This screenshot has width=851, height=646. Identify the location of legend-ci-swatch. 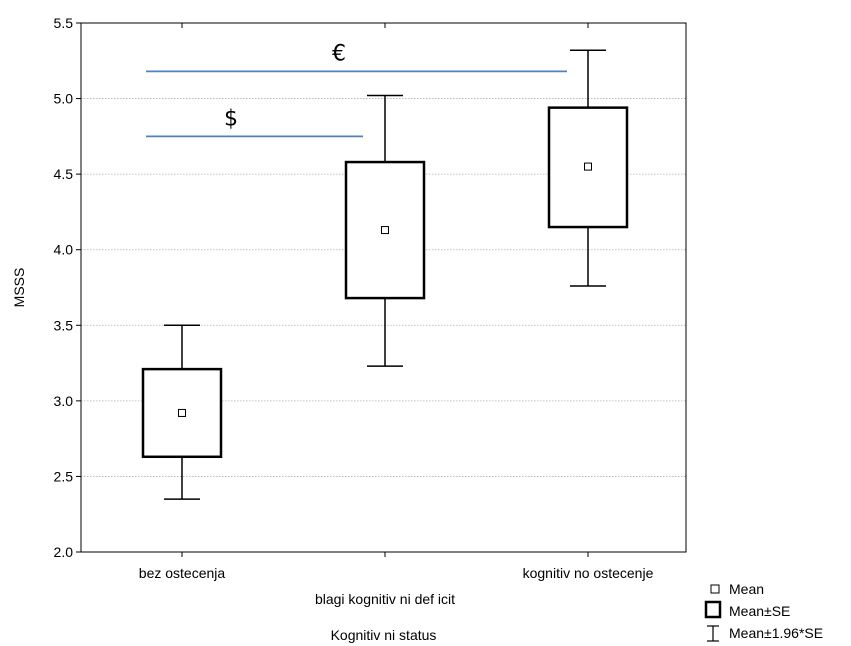
(713, 633).